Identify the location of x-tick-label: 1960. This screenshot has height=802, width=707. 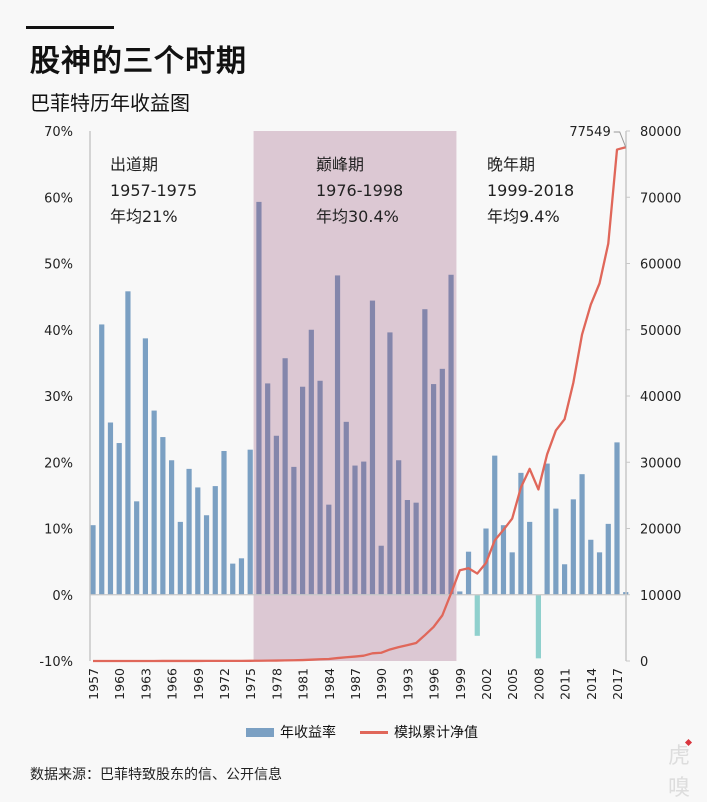
(119, 684).